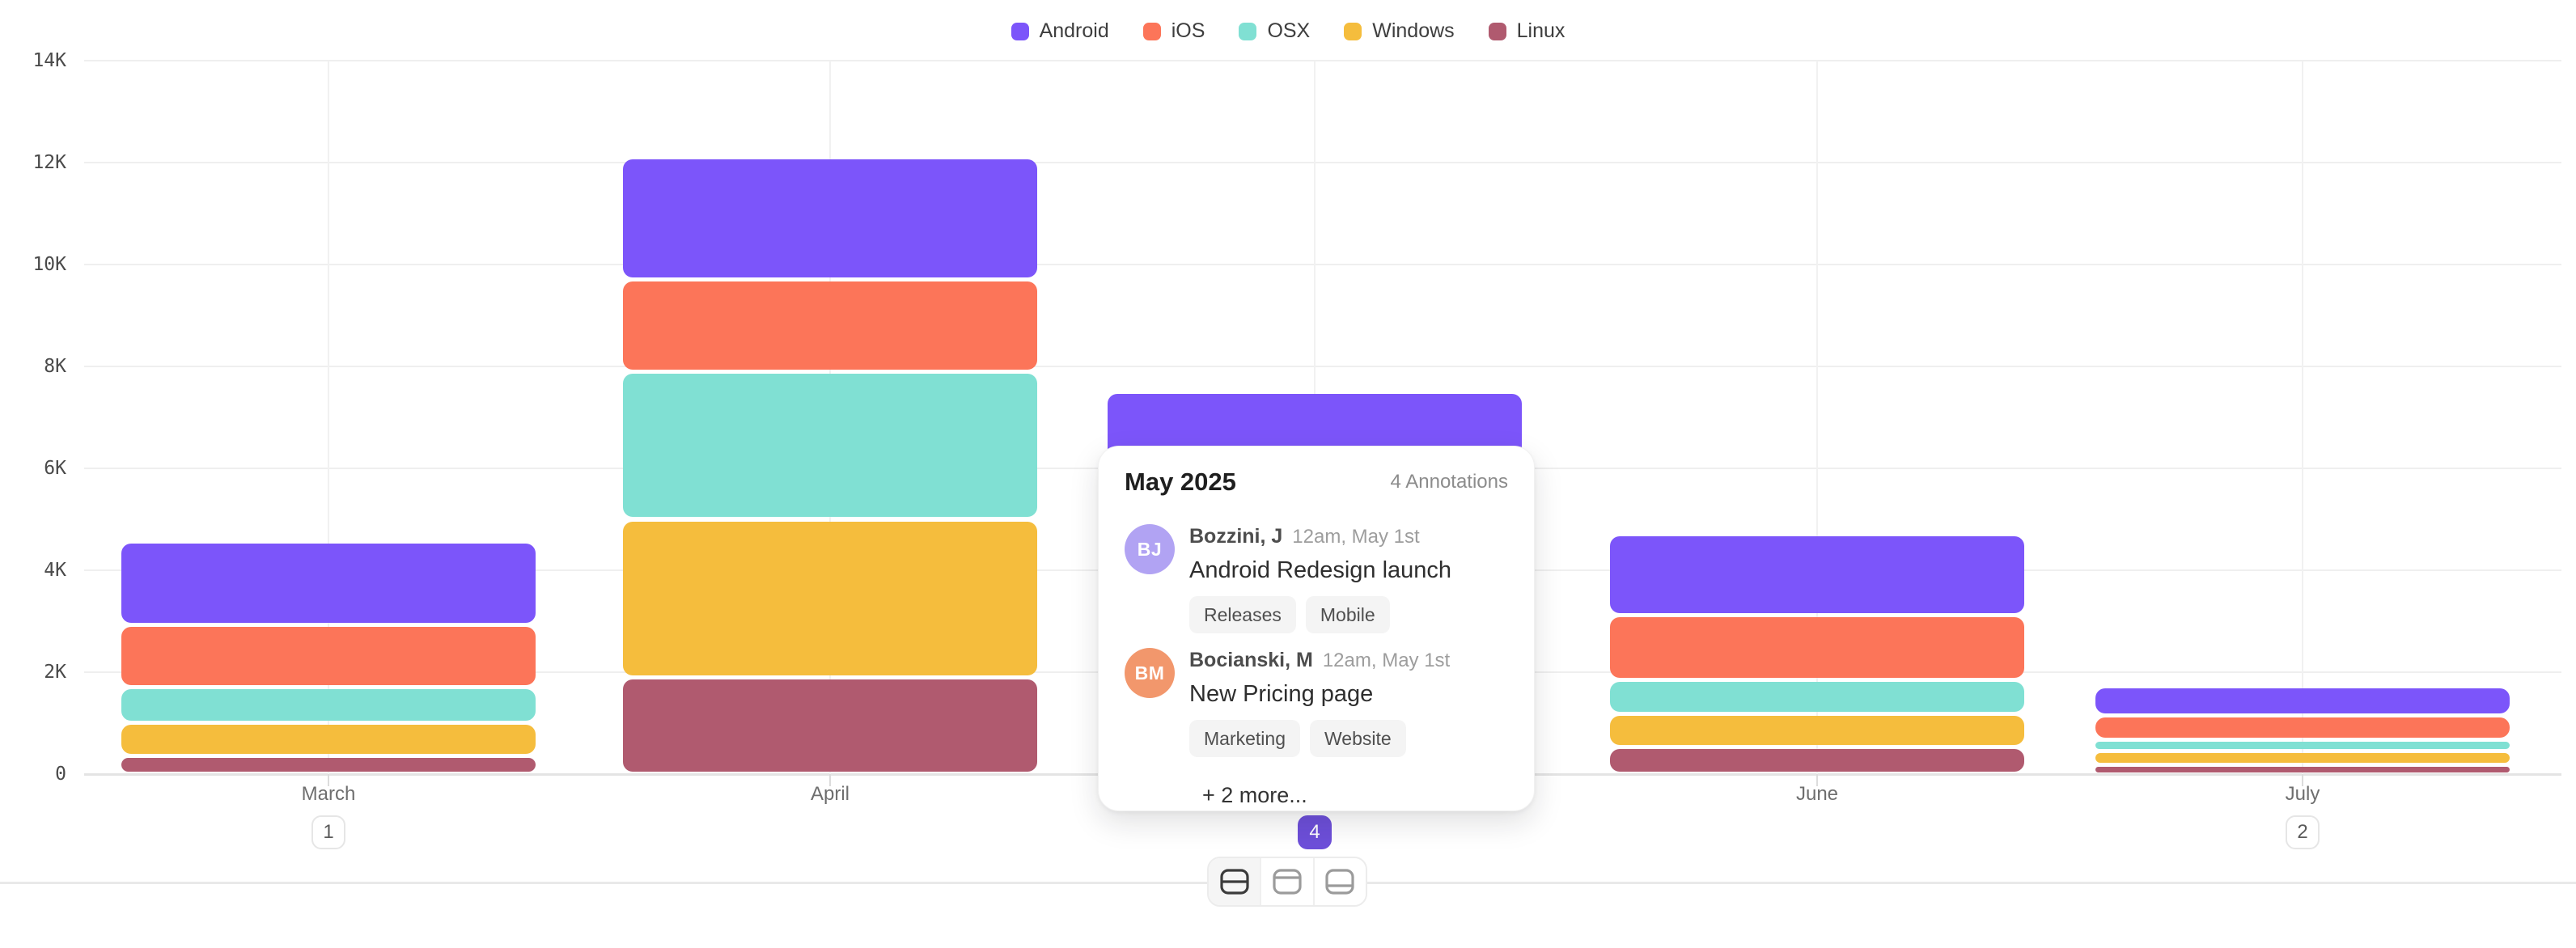 The image size is (2576, 948). What do you see at coordinates (1150, 673) in the screenshot?
I see `avatar: BM` at bounding box center [1150, 673].